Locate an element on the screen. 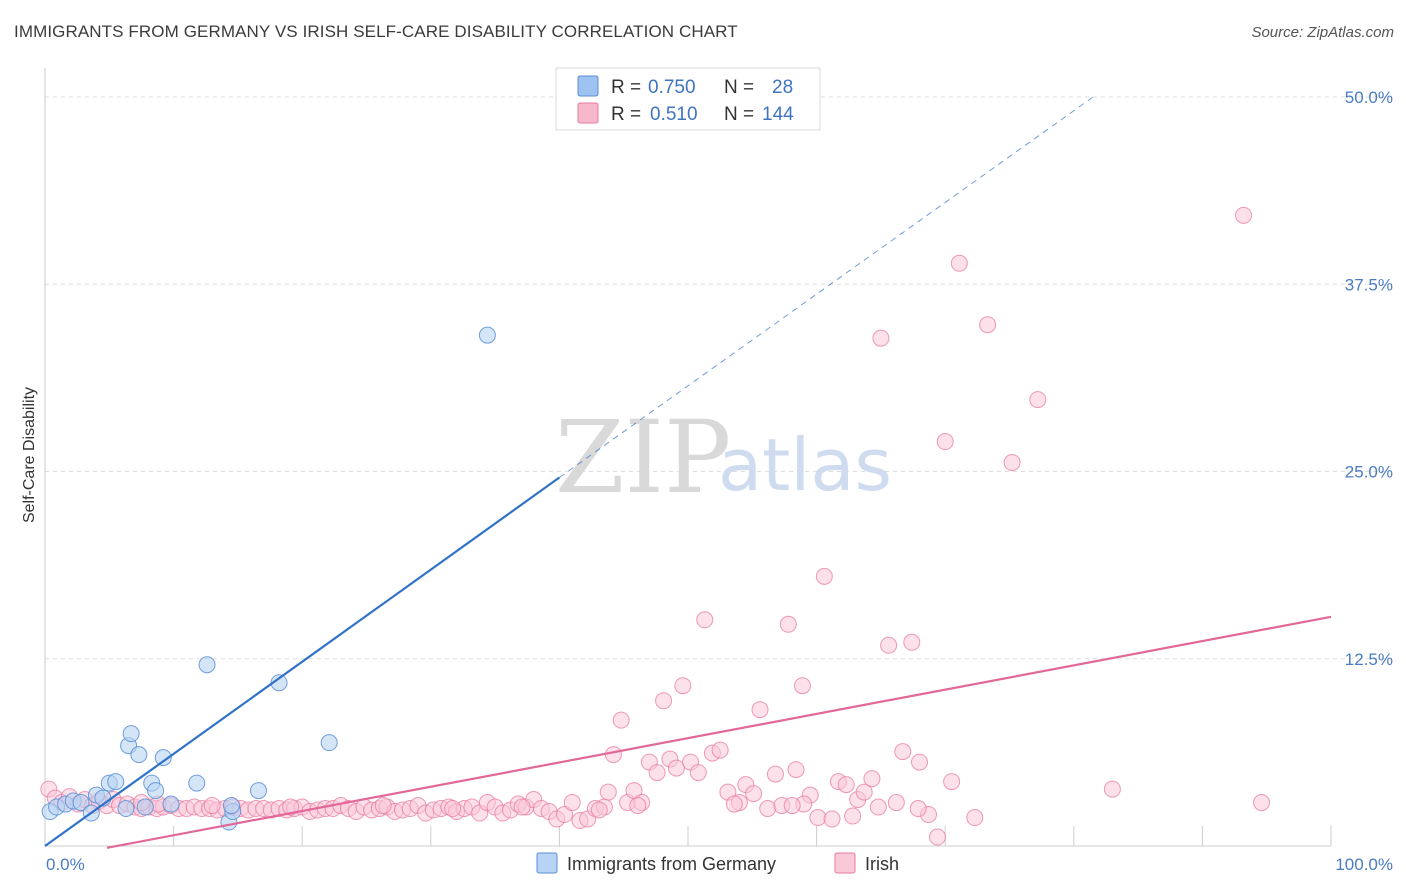 This screenshot has width=1406, height=892. legend-r-label-irish: R = is located at coordinates (626, 114).